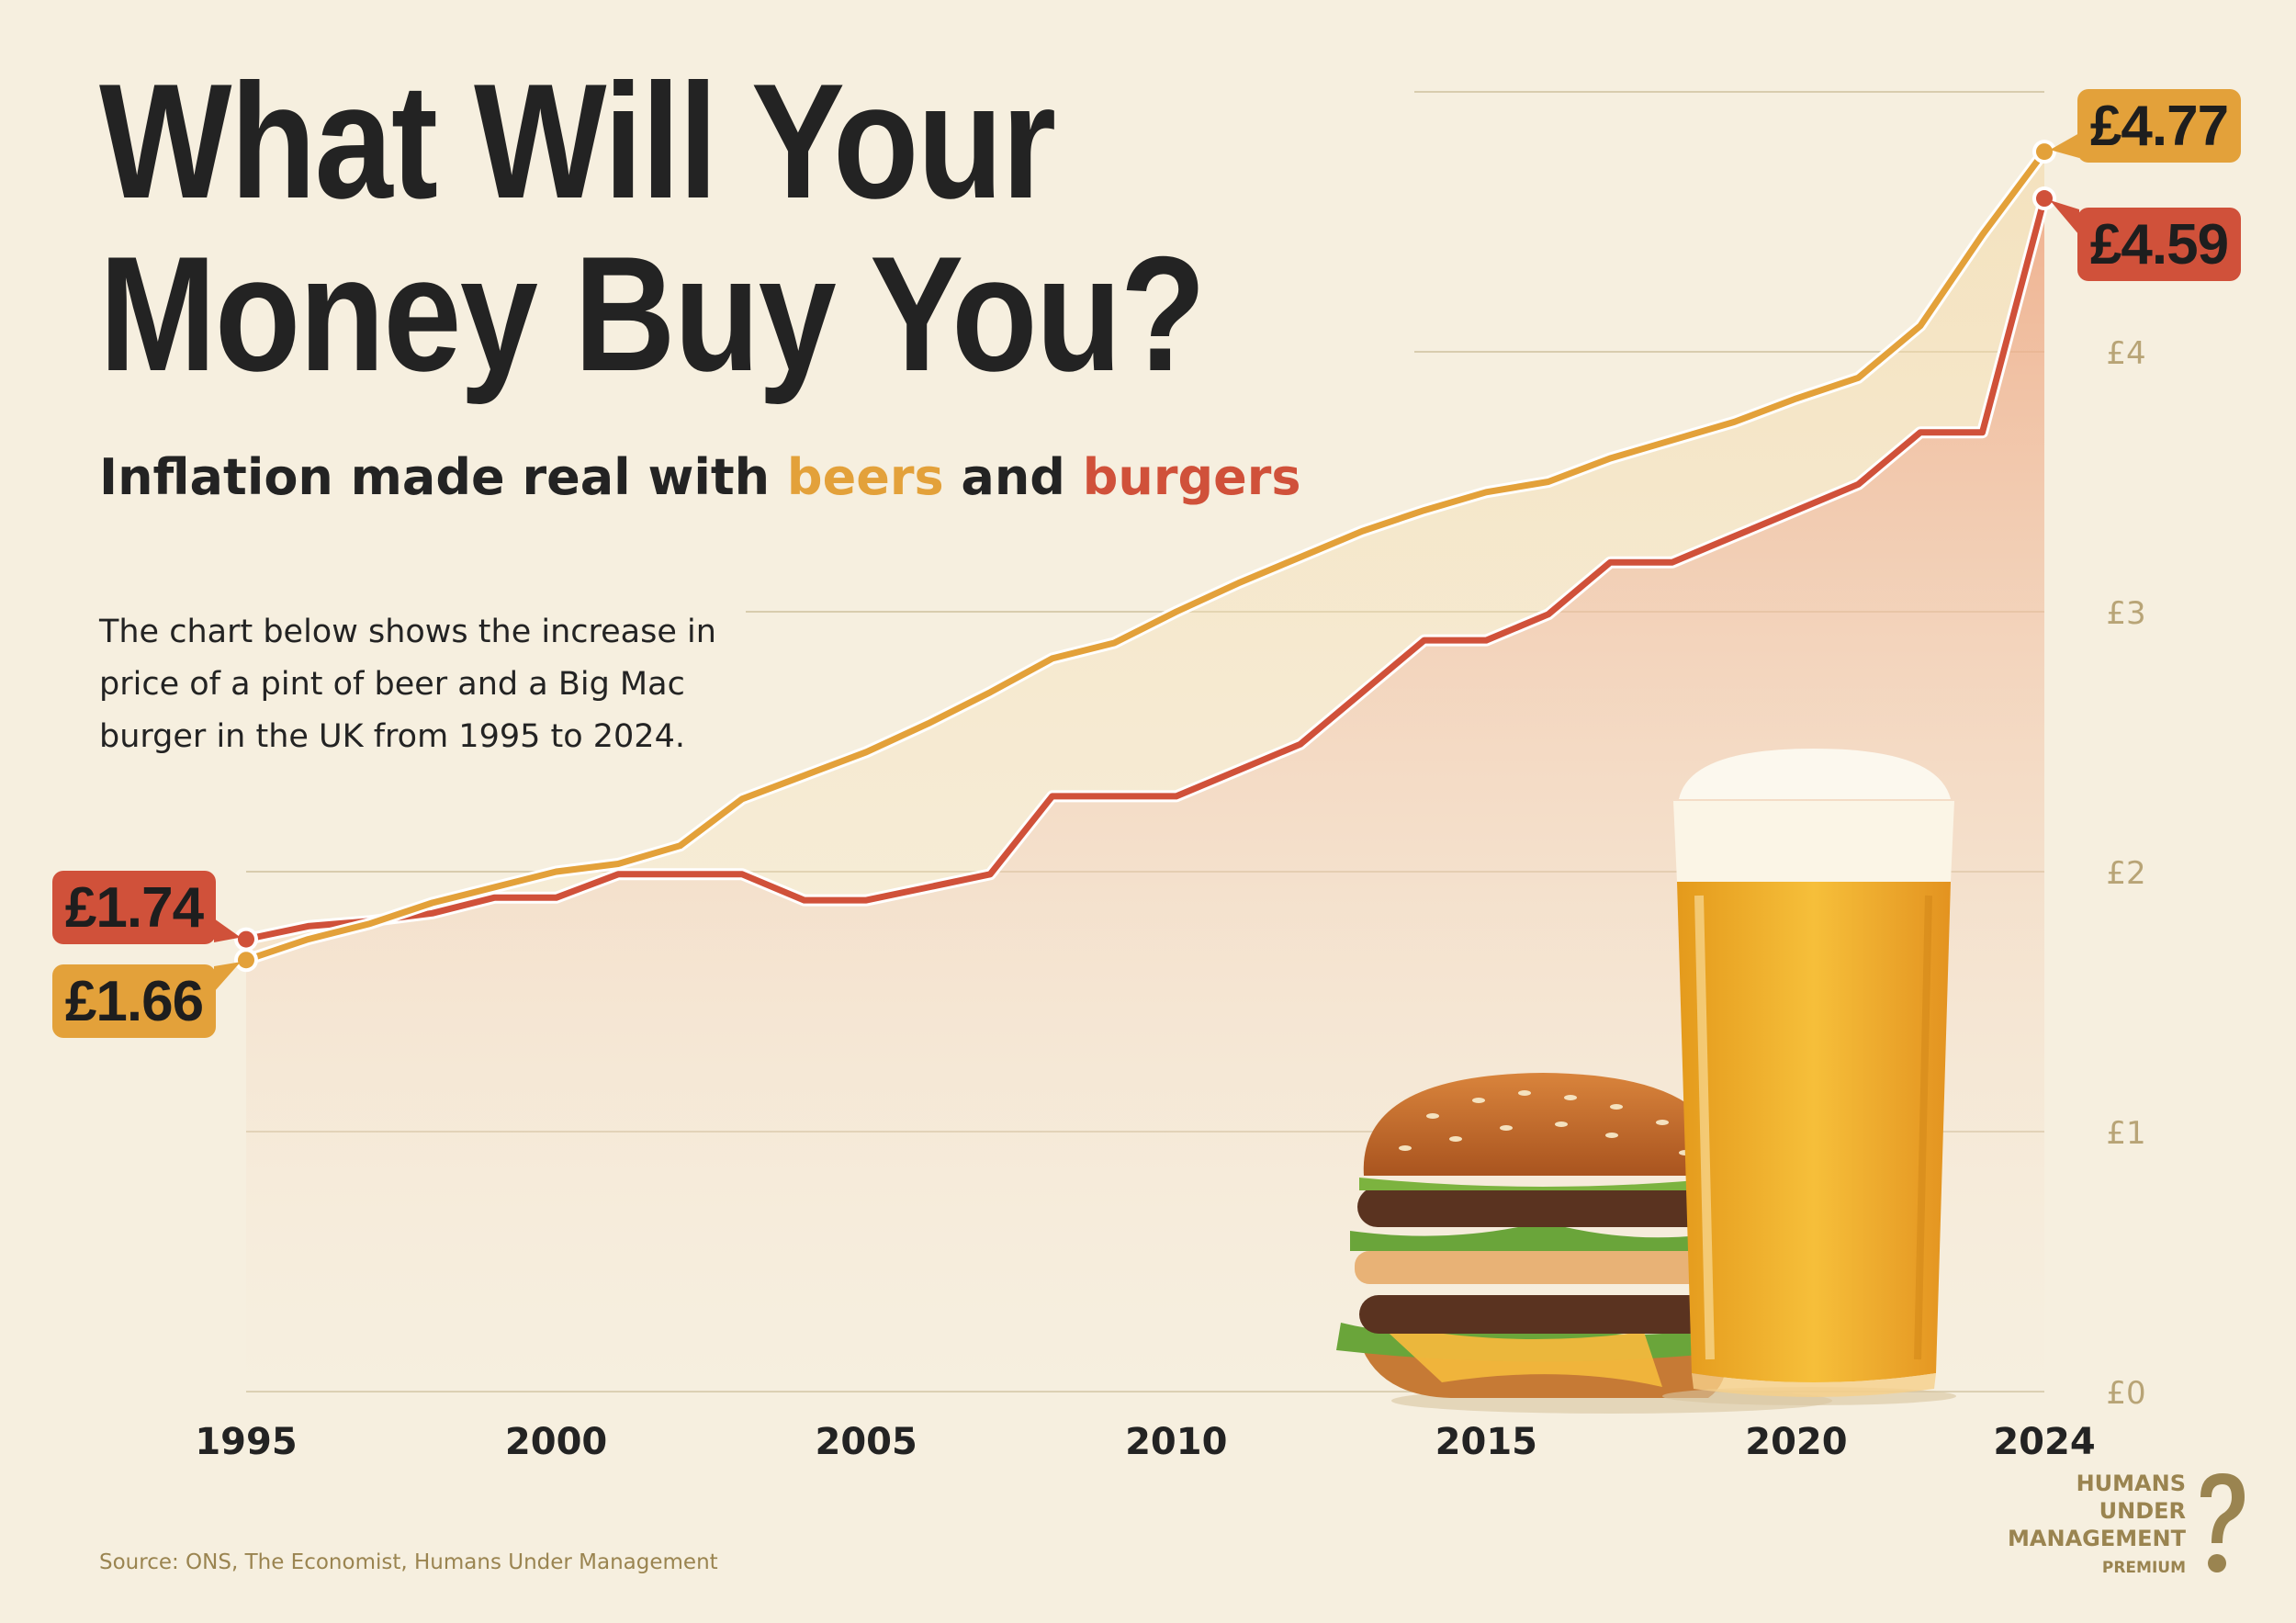 This screenshot has width=2296, height=1623. I want to click on beer-start-callout: £1.66, so click(146, 1000).